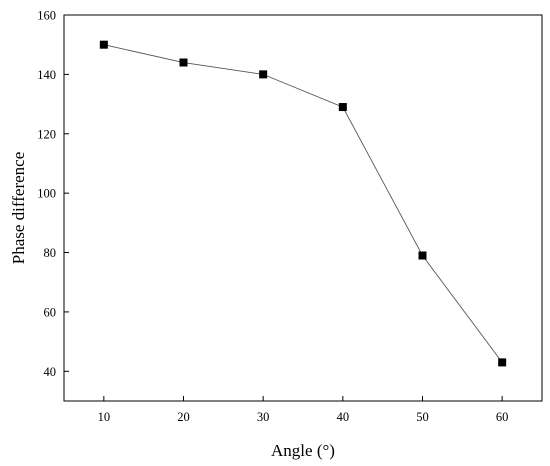  I want to click on x-tick-label: 60, so click(502, 417).